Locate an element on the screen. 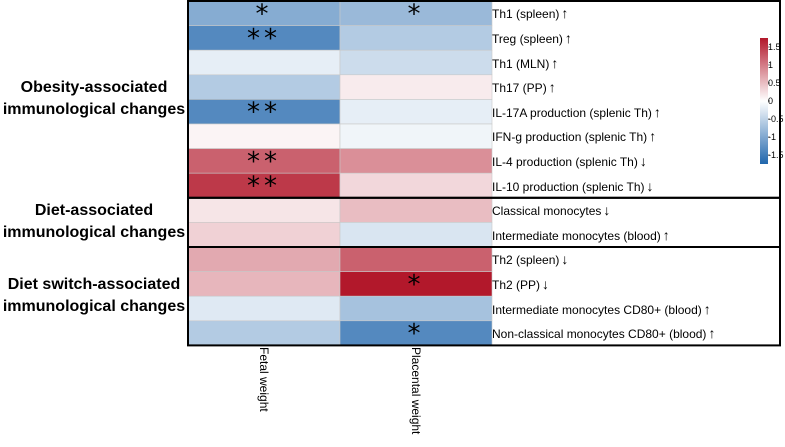 The width and height of the screenshot is (785, 447). row-label: IL-4 production (splenic Th) ↓ is located at coordinates (569, 161).